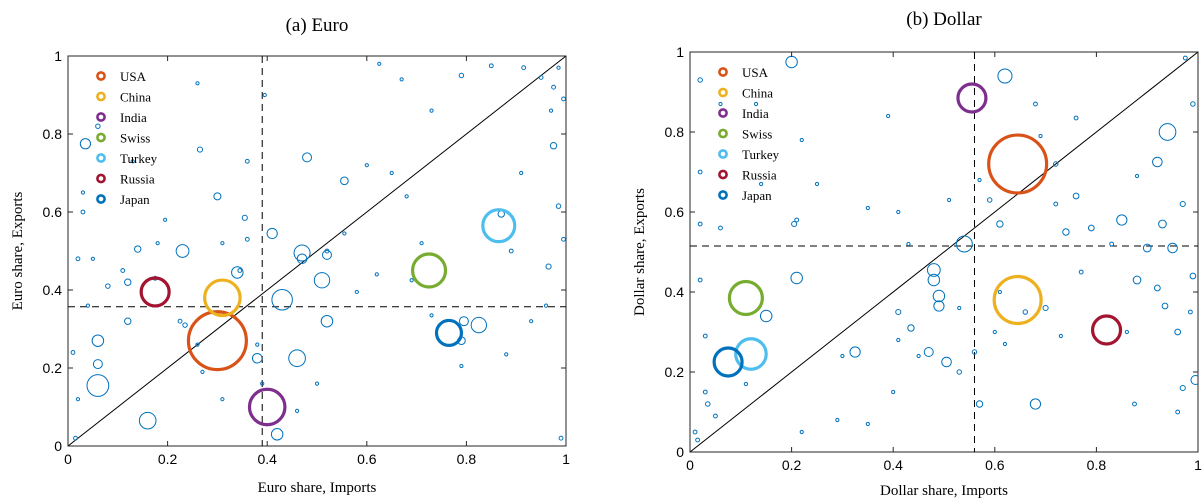 The image size is (1202, 498). Describe the element at coordinates (995, 465) in the screenshot. I see `x-tick-label: 0.6` at that location.